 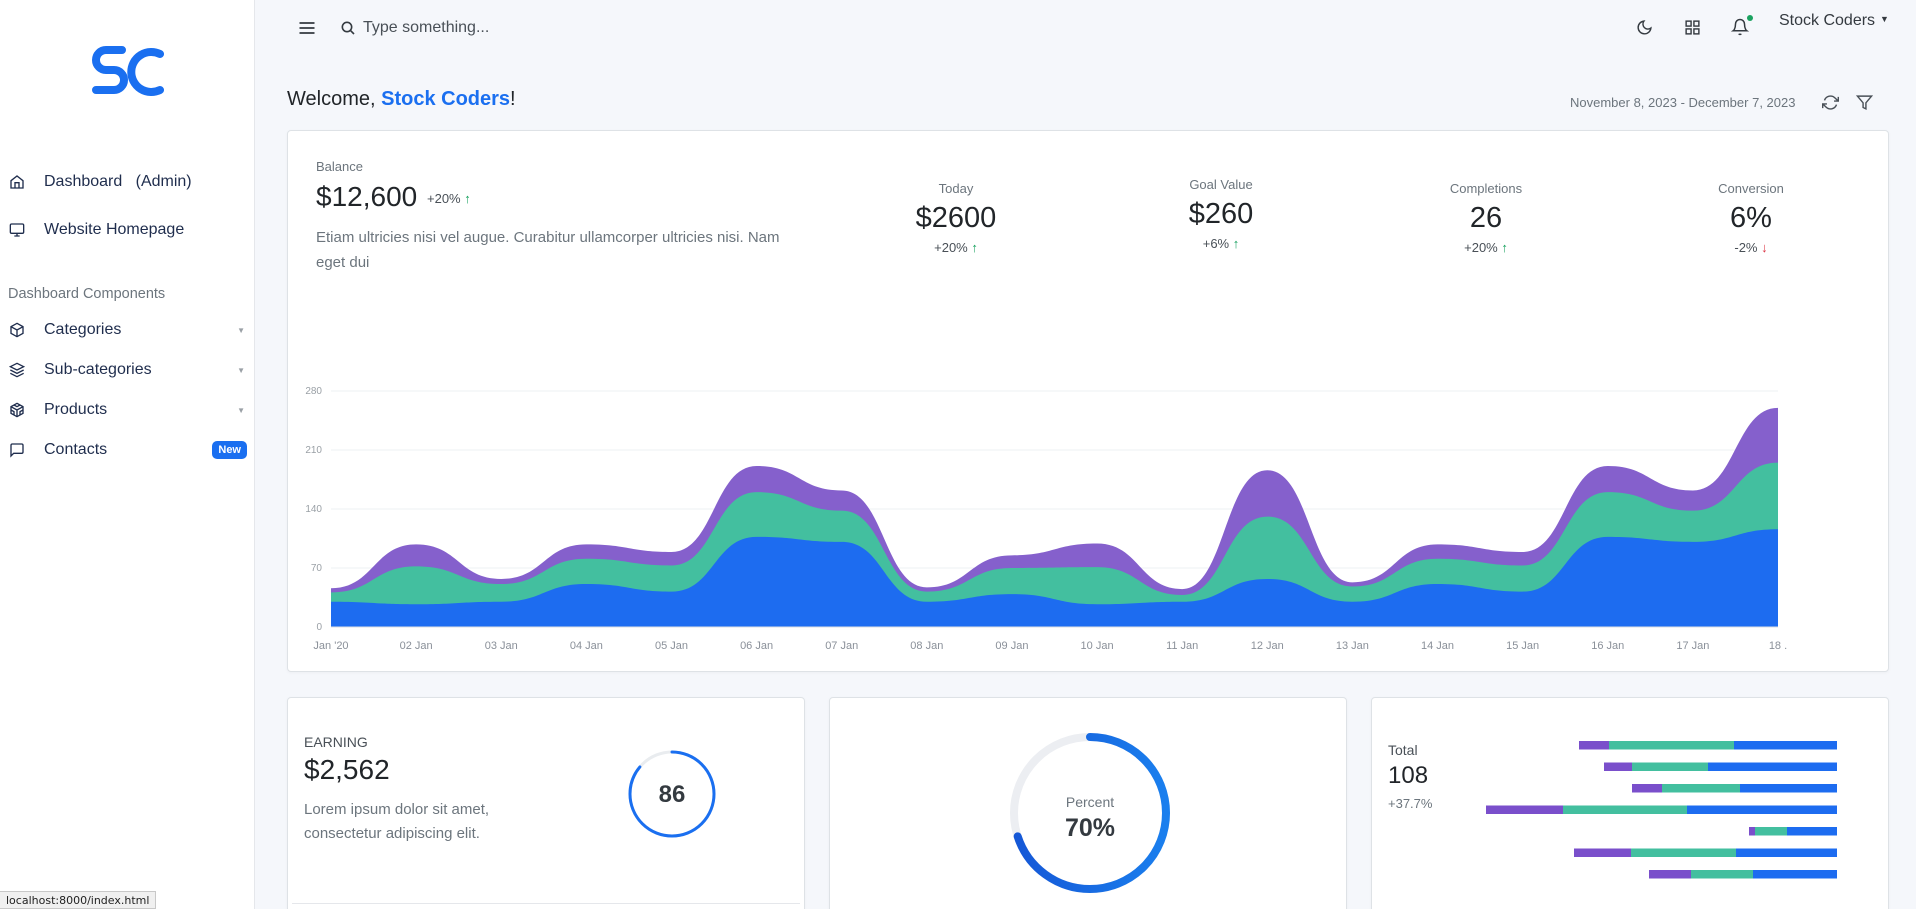 I want to click on stock-coders-logo, so click(x=128, y=72).